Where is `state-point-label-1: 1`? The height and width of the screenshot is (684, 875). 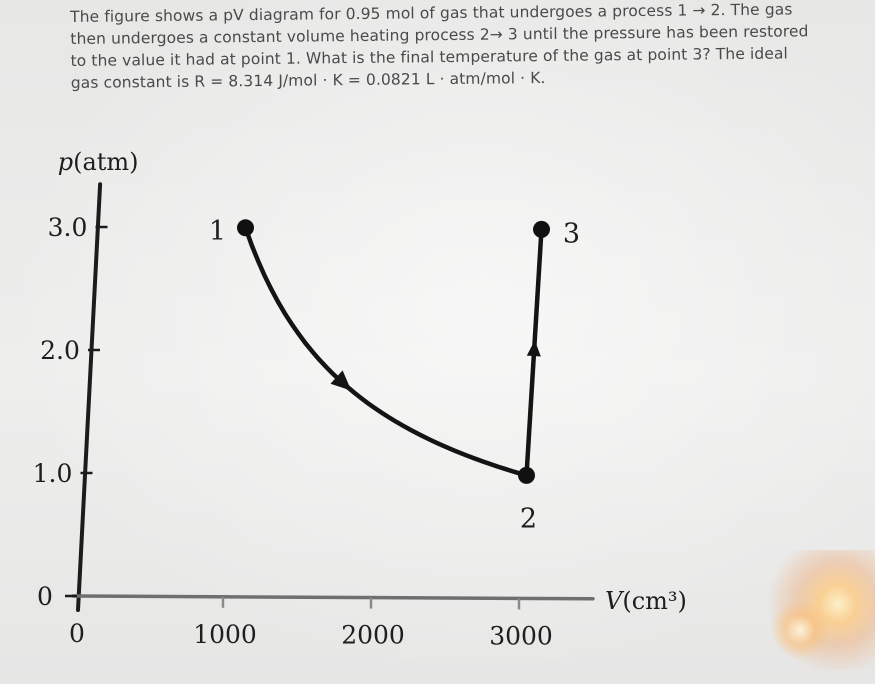
state-point-label-1: 1 is located at coordinates (217, 231).